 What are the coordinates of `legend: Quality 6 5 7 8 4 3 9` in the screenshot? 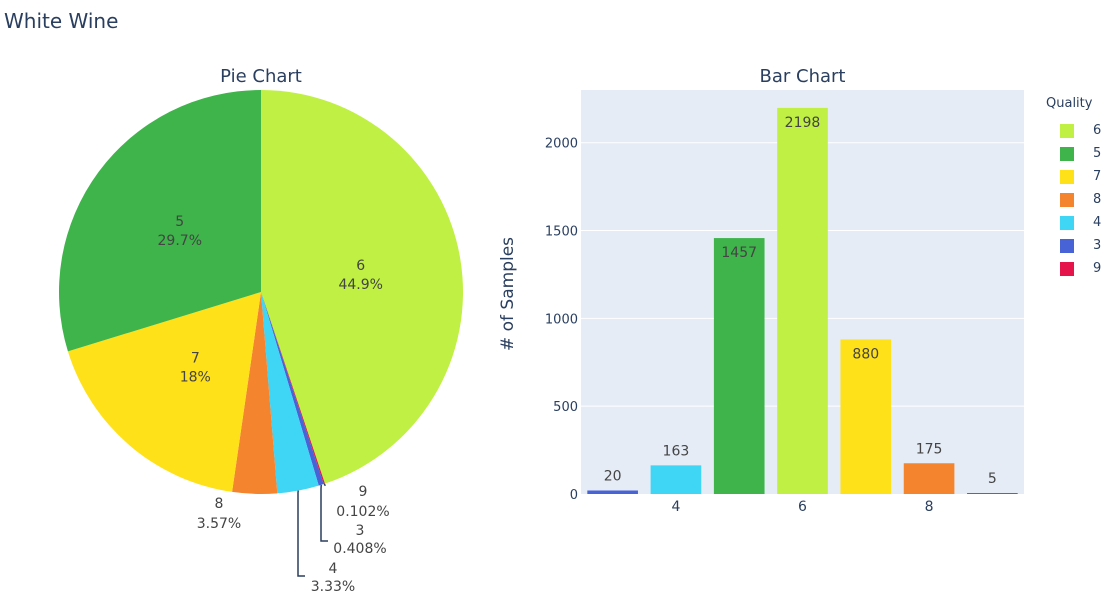 It's located at (1073, 188).